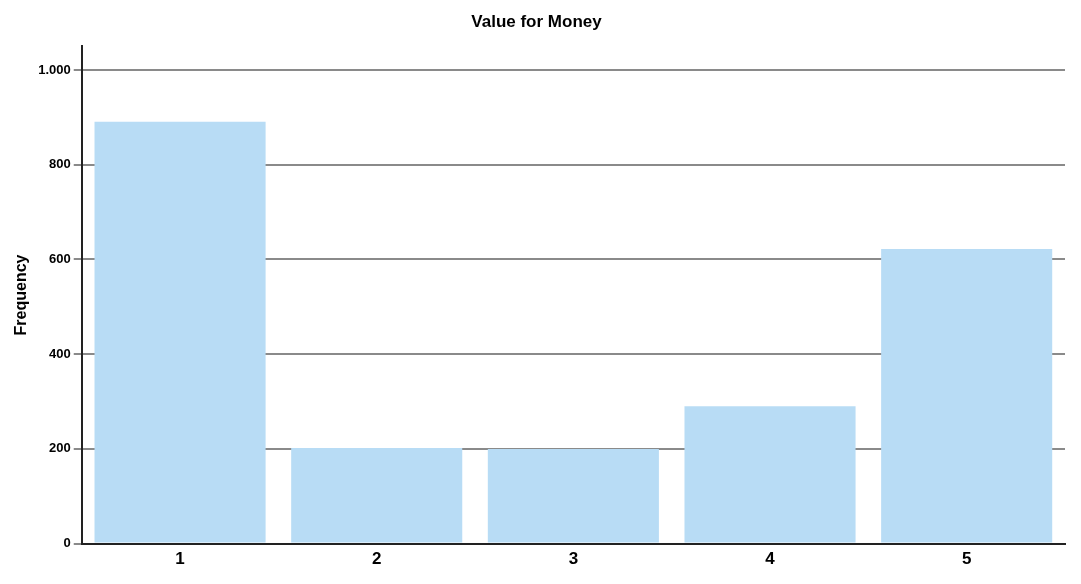  Describe the element at coordinates (60, 448) in the screenshot. I see `y-tick-label: 200` at that location.